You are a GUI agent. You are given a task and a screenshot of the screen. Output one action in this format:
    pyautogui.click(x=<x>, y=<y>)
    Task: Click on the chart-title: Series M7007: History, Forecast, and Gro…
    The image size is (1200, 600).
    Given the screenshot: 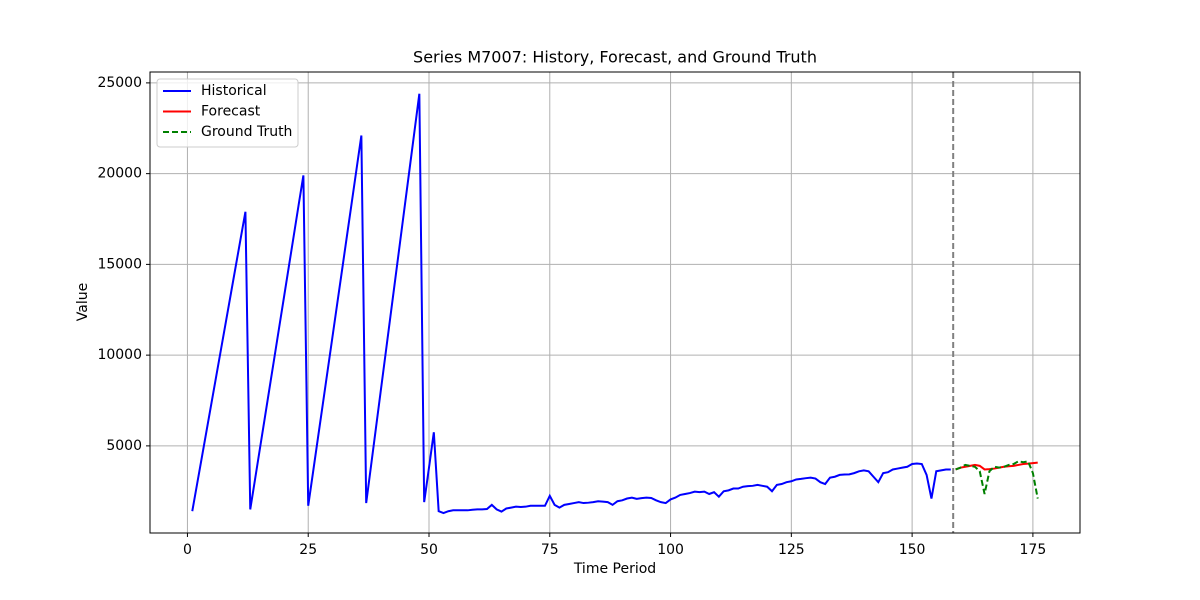 What is the action you would take?
    pyautogui.click(x=615, y=57)
    